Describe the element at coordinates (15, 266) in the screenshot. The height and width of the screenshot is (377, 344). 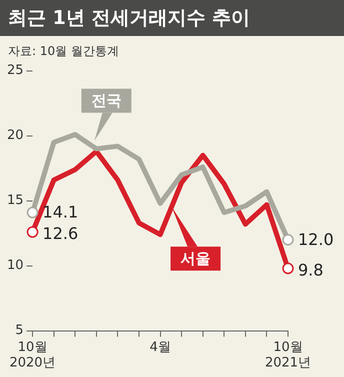
I see `y-tick-label: 10` at that location.